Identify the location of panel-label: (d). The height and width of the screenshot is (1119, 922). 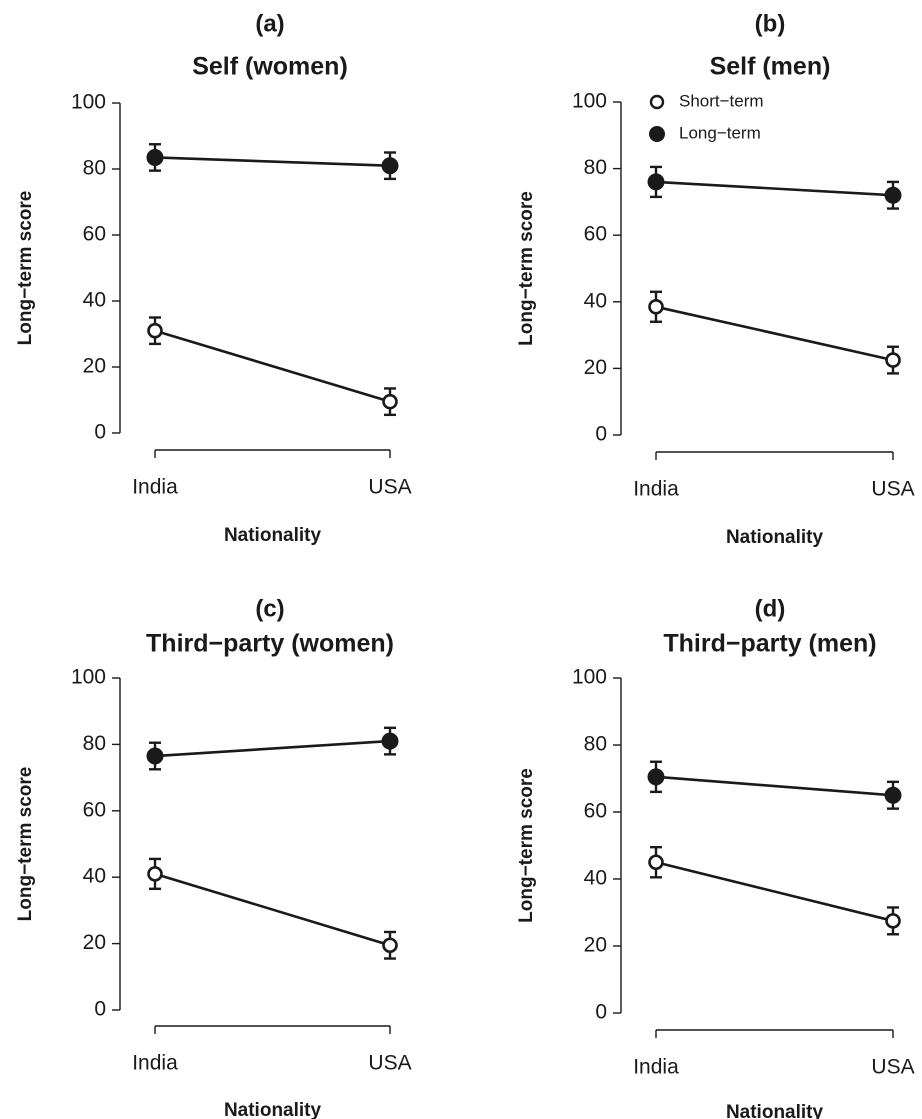
(770, 608).